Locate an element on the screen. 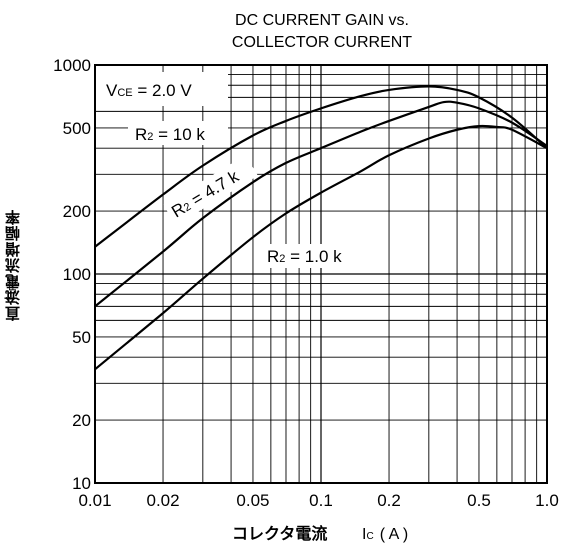  y-tick-label: 500 is located at coordinates (77, 128).